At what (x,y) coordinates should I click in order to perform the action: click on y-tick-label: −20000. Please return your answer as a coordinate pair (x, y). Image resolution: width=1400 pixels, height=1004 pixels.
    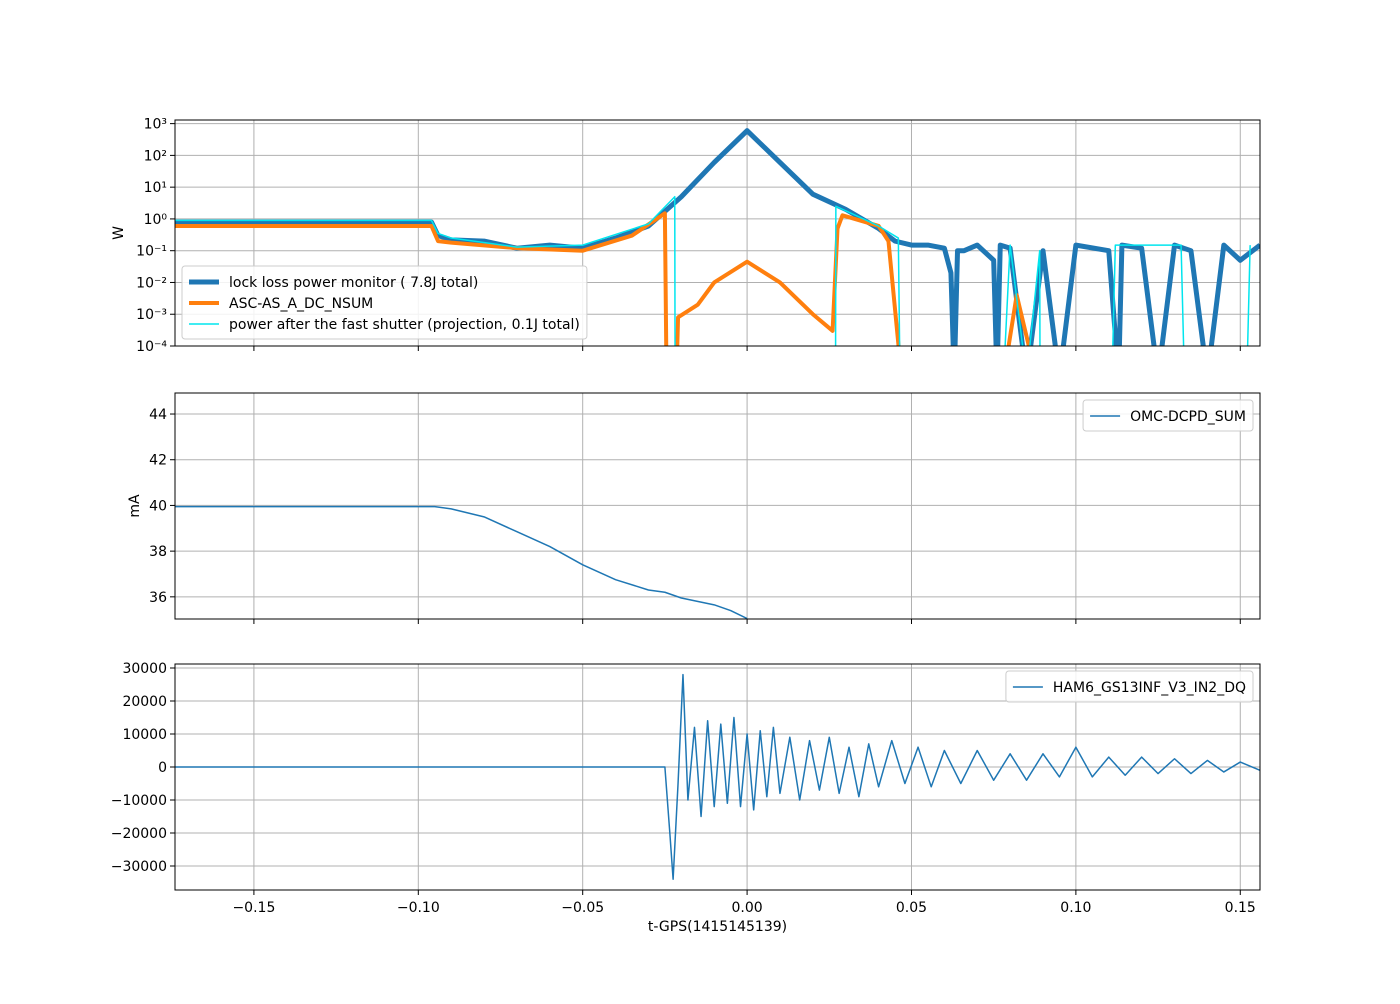
    Looking at the image, I should click on (139, 834).